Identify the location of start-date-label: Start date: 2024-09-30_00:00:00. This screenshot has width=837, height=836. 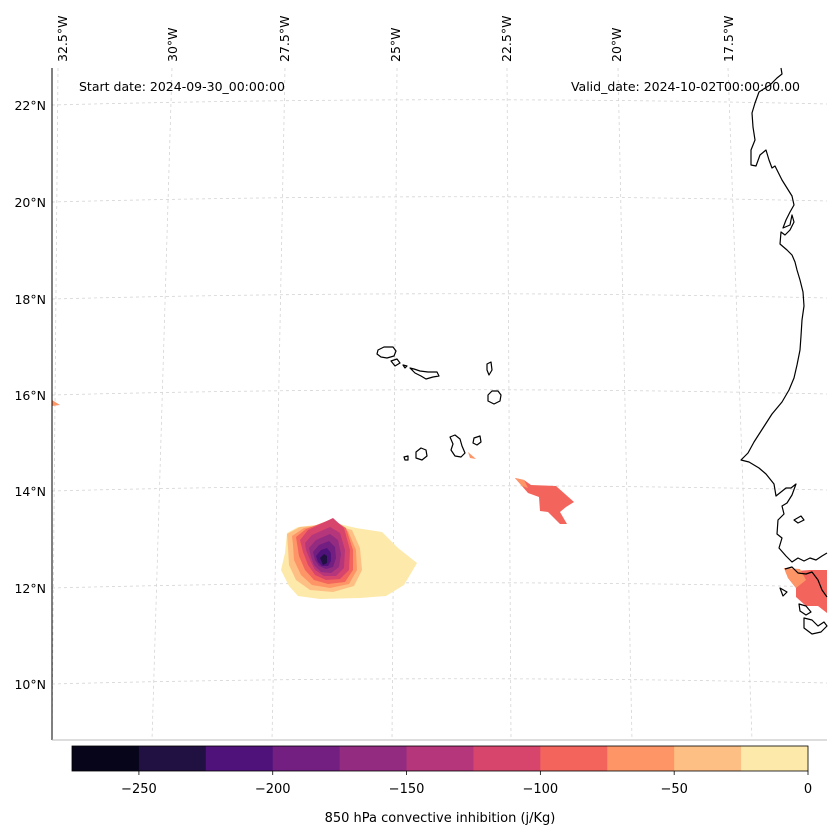
(182, 86).